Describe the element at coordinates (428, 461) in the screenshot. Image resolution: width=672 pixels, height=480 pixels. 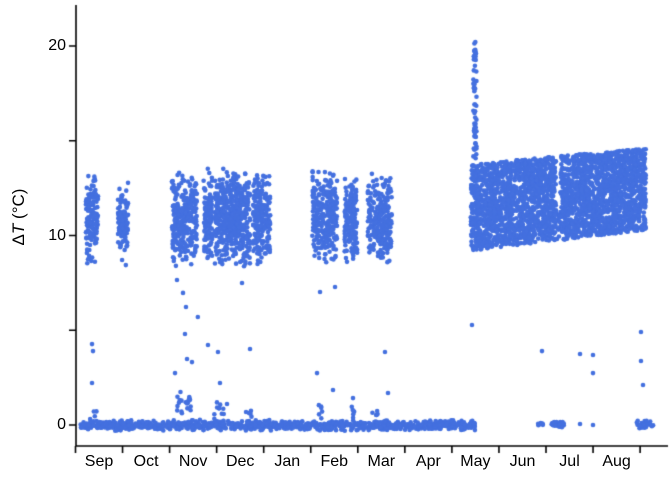
I see `x-tick-label-apr: Apr` at that location.